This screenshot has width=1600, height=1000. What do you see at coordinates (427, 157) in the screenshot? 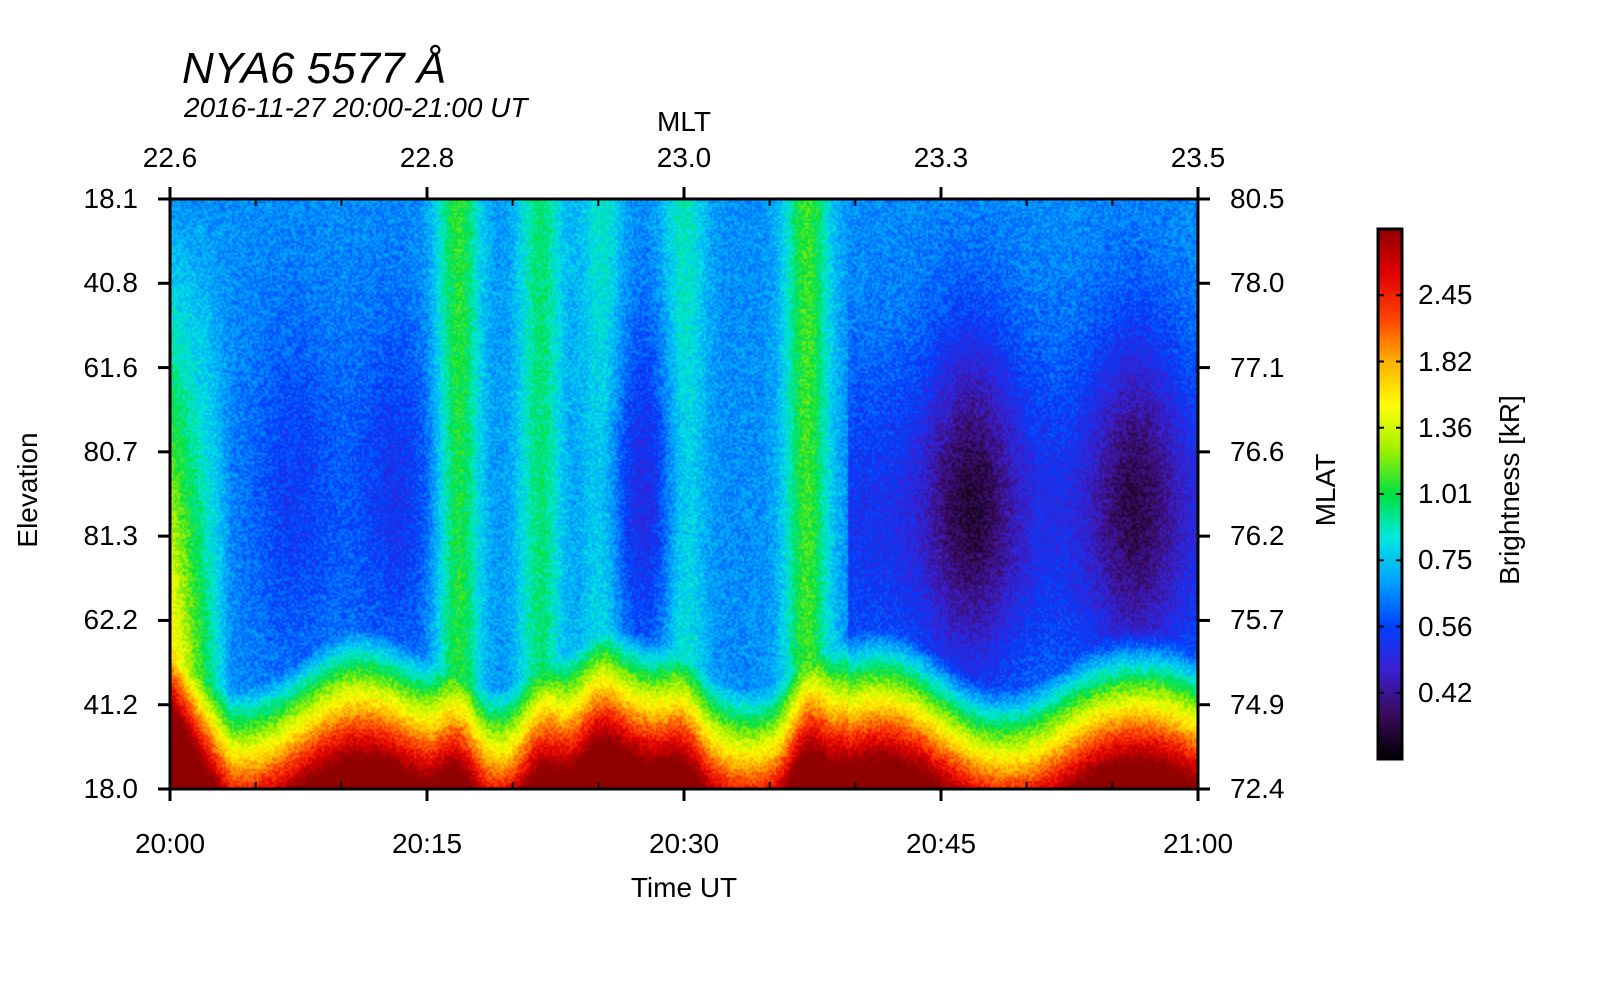
I see `top-tick-label: 22.8` at bounding box center [427, 157].